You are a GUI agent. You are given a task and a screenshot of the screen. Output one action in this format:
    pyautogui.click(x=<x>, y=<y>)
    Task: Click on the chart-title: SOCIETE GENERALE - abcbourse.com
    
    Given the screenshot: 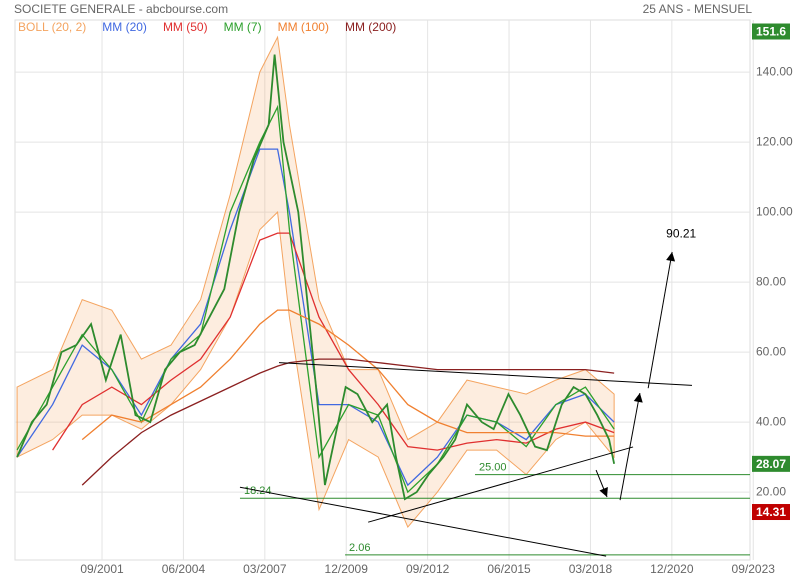 What is the action you would take?
    pyautogui.click(x=121, y=9)
    